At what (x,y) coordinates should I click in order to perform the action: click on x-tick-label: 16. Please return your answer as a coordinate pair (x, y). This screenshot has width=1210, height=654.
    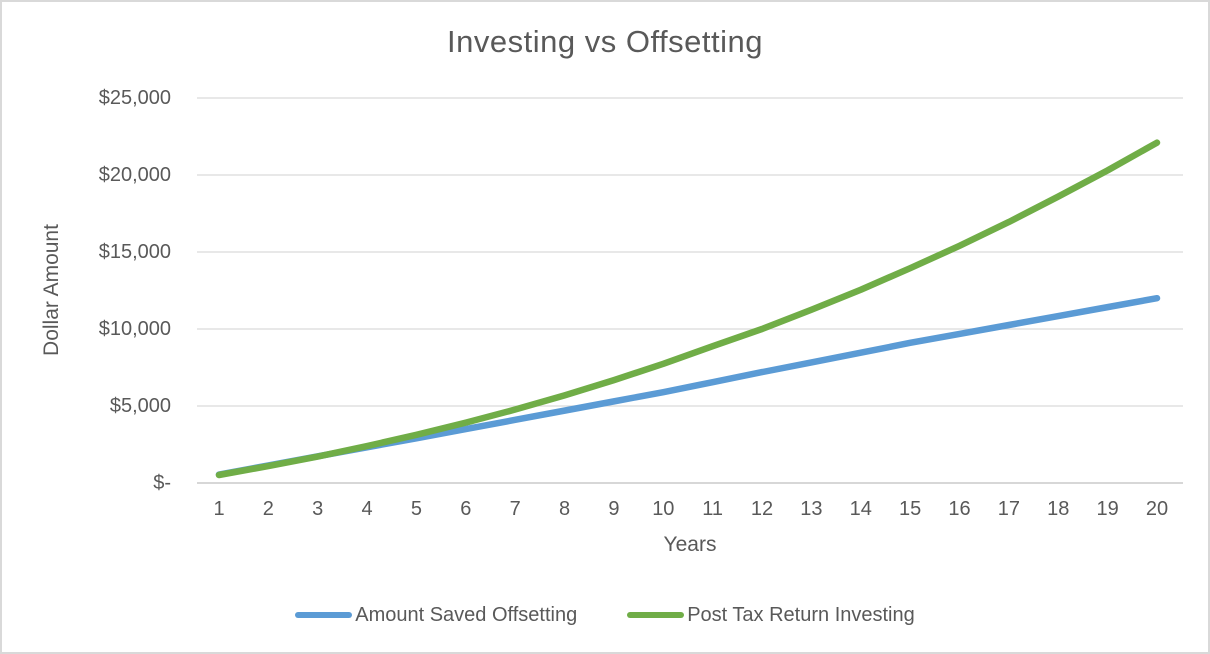
    Looking at the image, I should click on (959, 509).